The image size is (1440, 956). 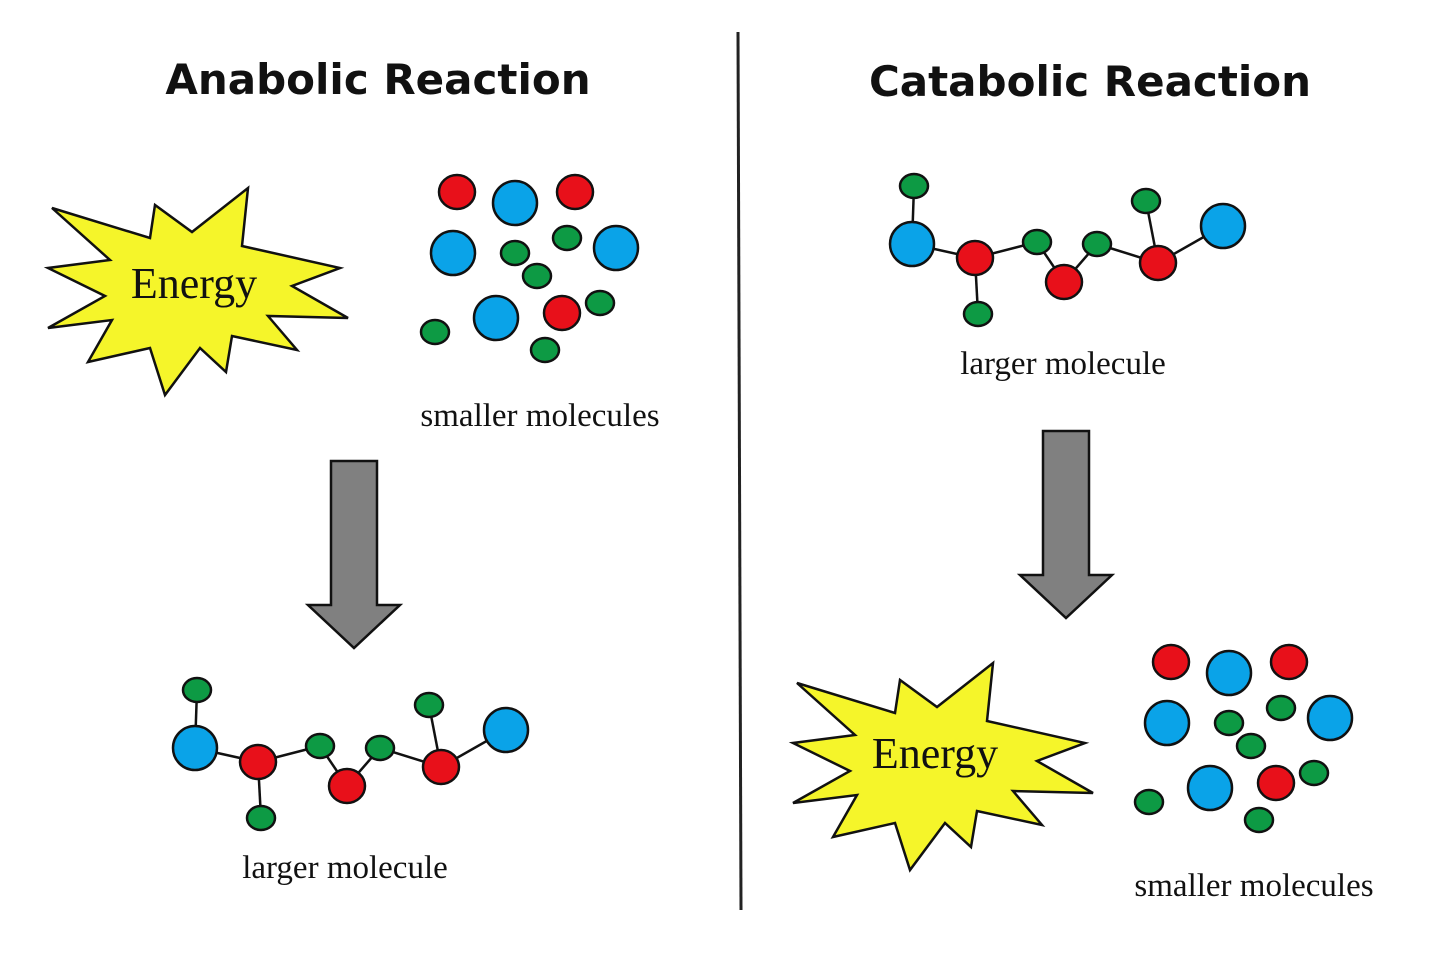 What do you see at coordinates (739, 471) in the screenshot?
I see `panel-divider` at bounding box center [739, 471].